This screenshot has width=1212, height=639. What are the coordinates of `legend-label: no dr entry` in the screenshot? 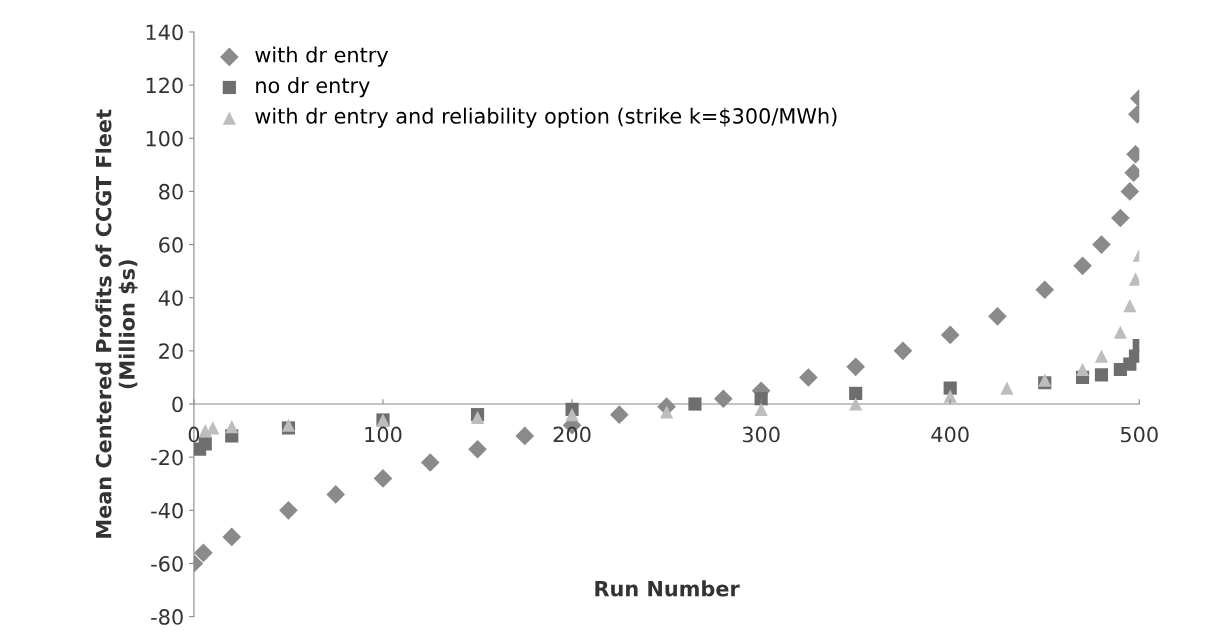 It's located at (313, 87).